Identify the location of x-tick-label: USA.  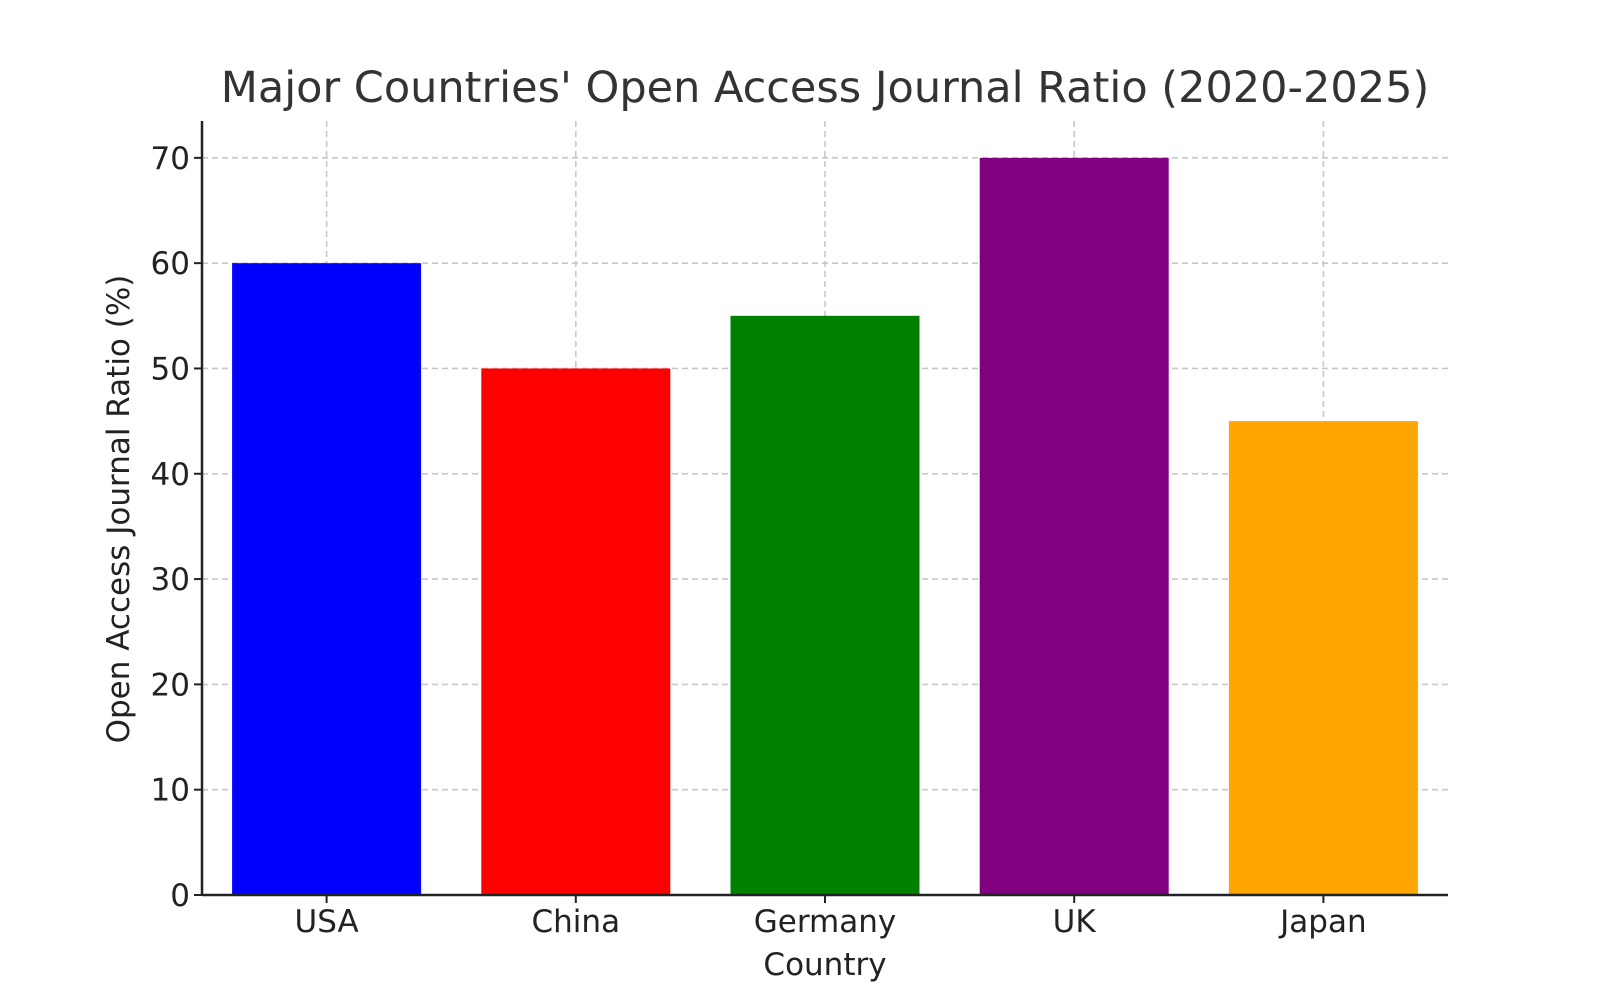
(327, 922).